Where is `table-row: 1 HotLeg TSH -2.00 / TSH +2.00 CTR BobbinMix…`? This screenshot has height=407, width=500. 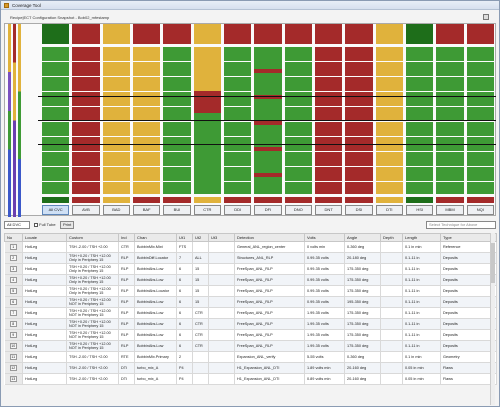 table-row: 1 HotLeg TSH -2.00 / TSH +2.00 CTR BobbinMix… is located at coordinates (250, 247).